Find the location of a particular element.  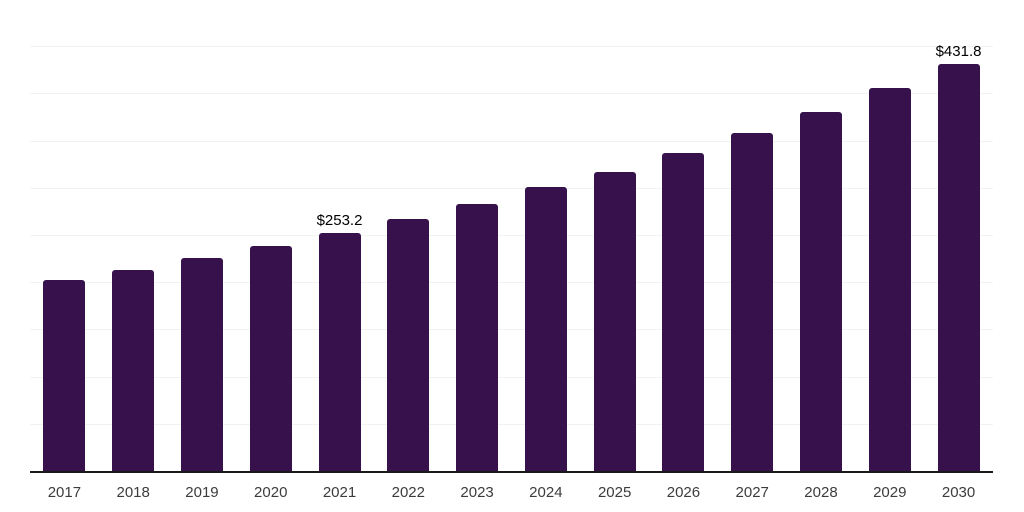

bar-slot-2017 is located at coordinates (64, 236).